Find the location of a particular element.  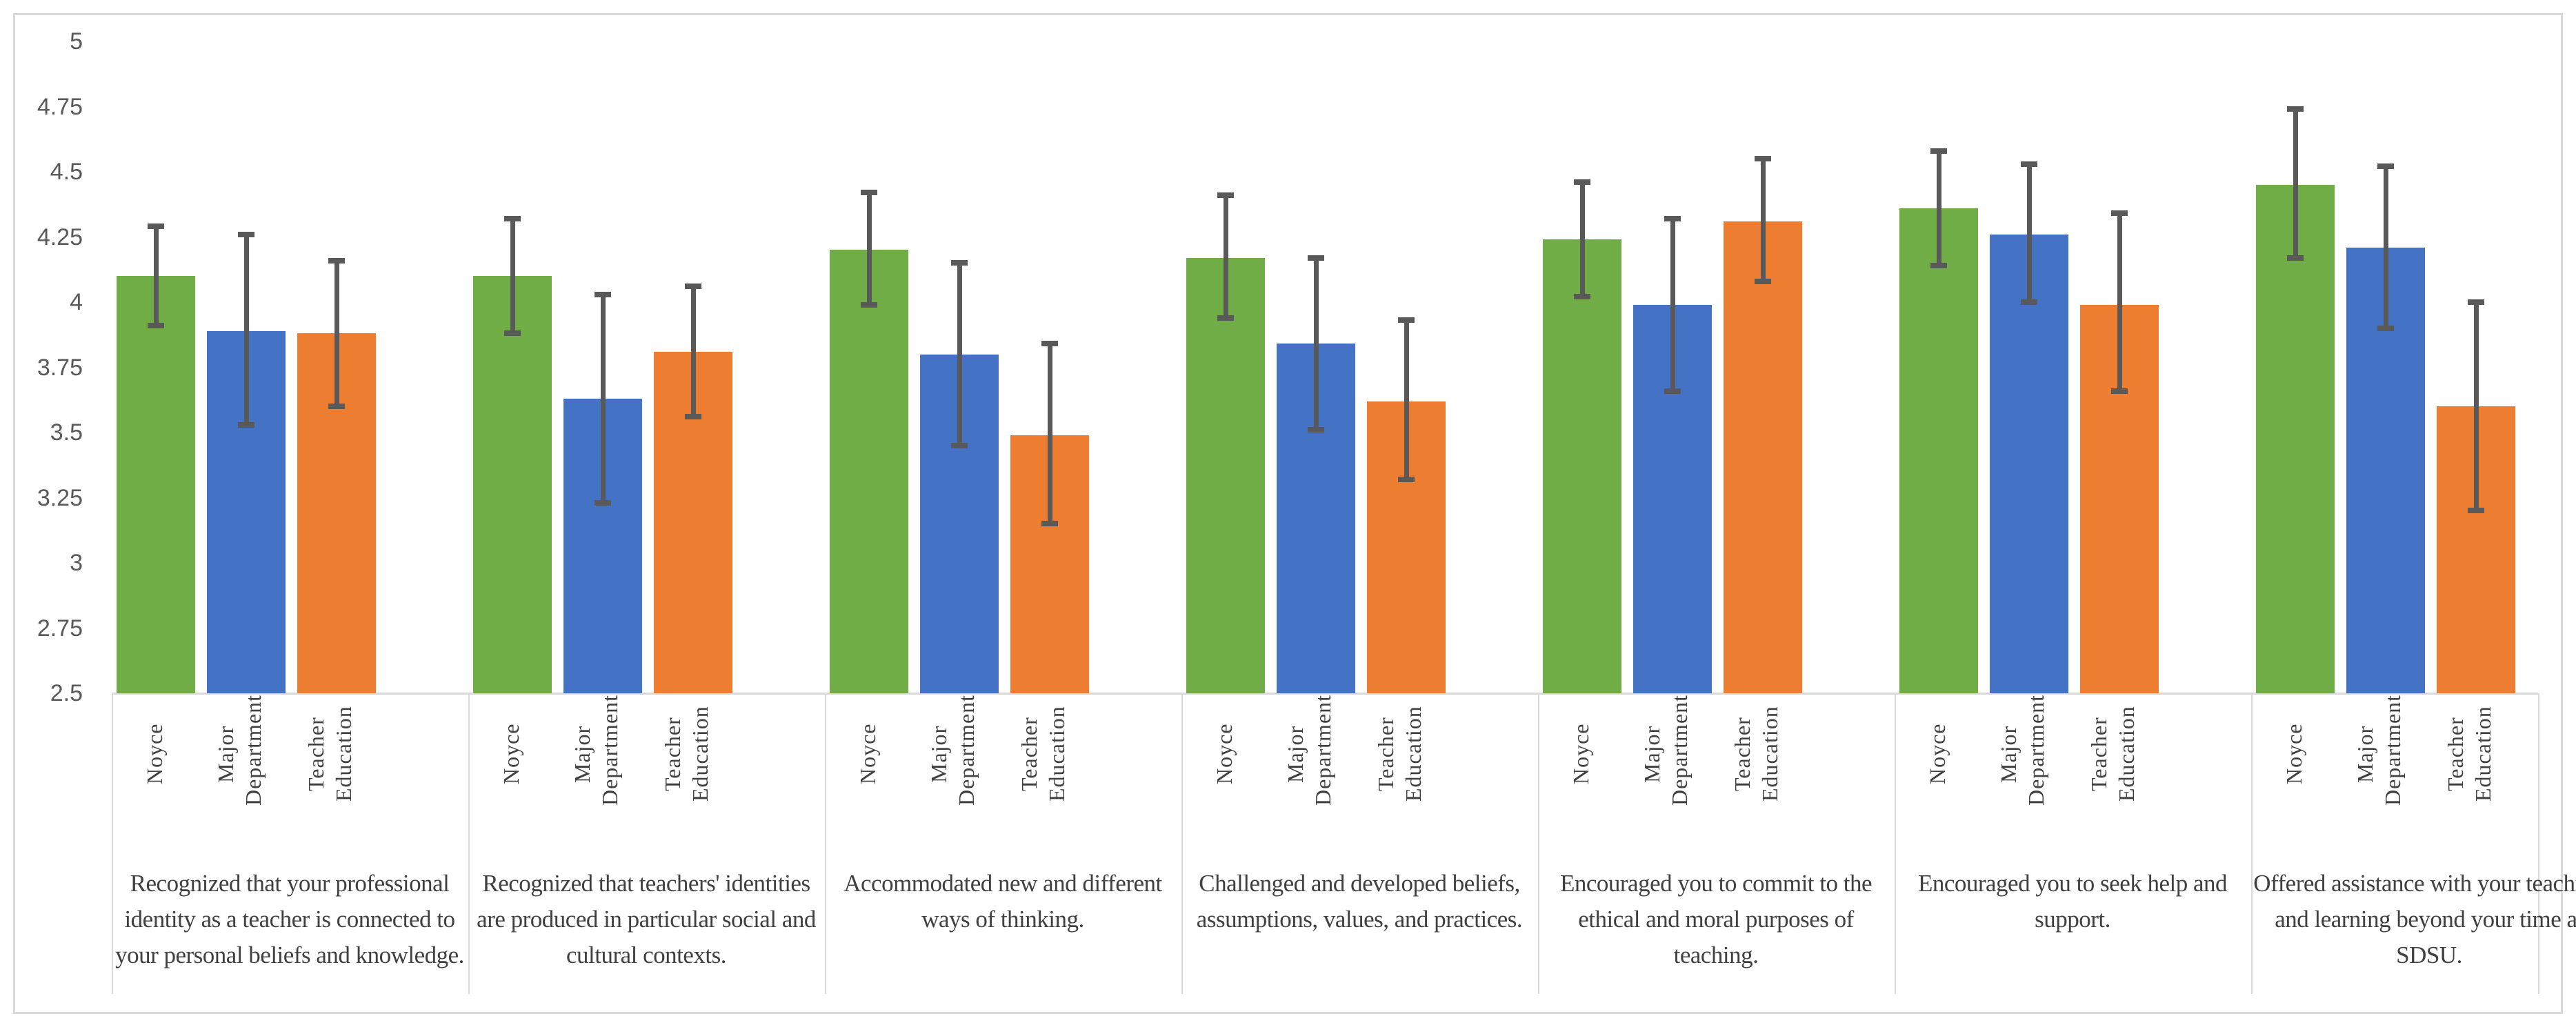

y-tick-label: 3.75 is located at coordinates (60, 367).